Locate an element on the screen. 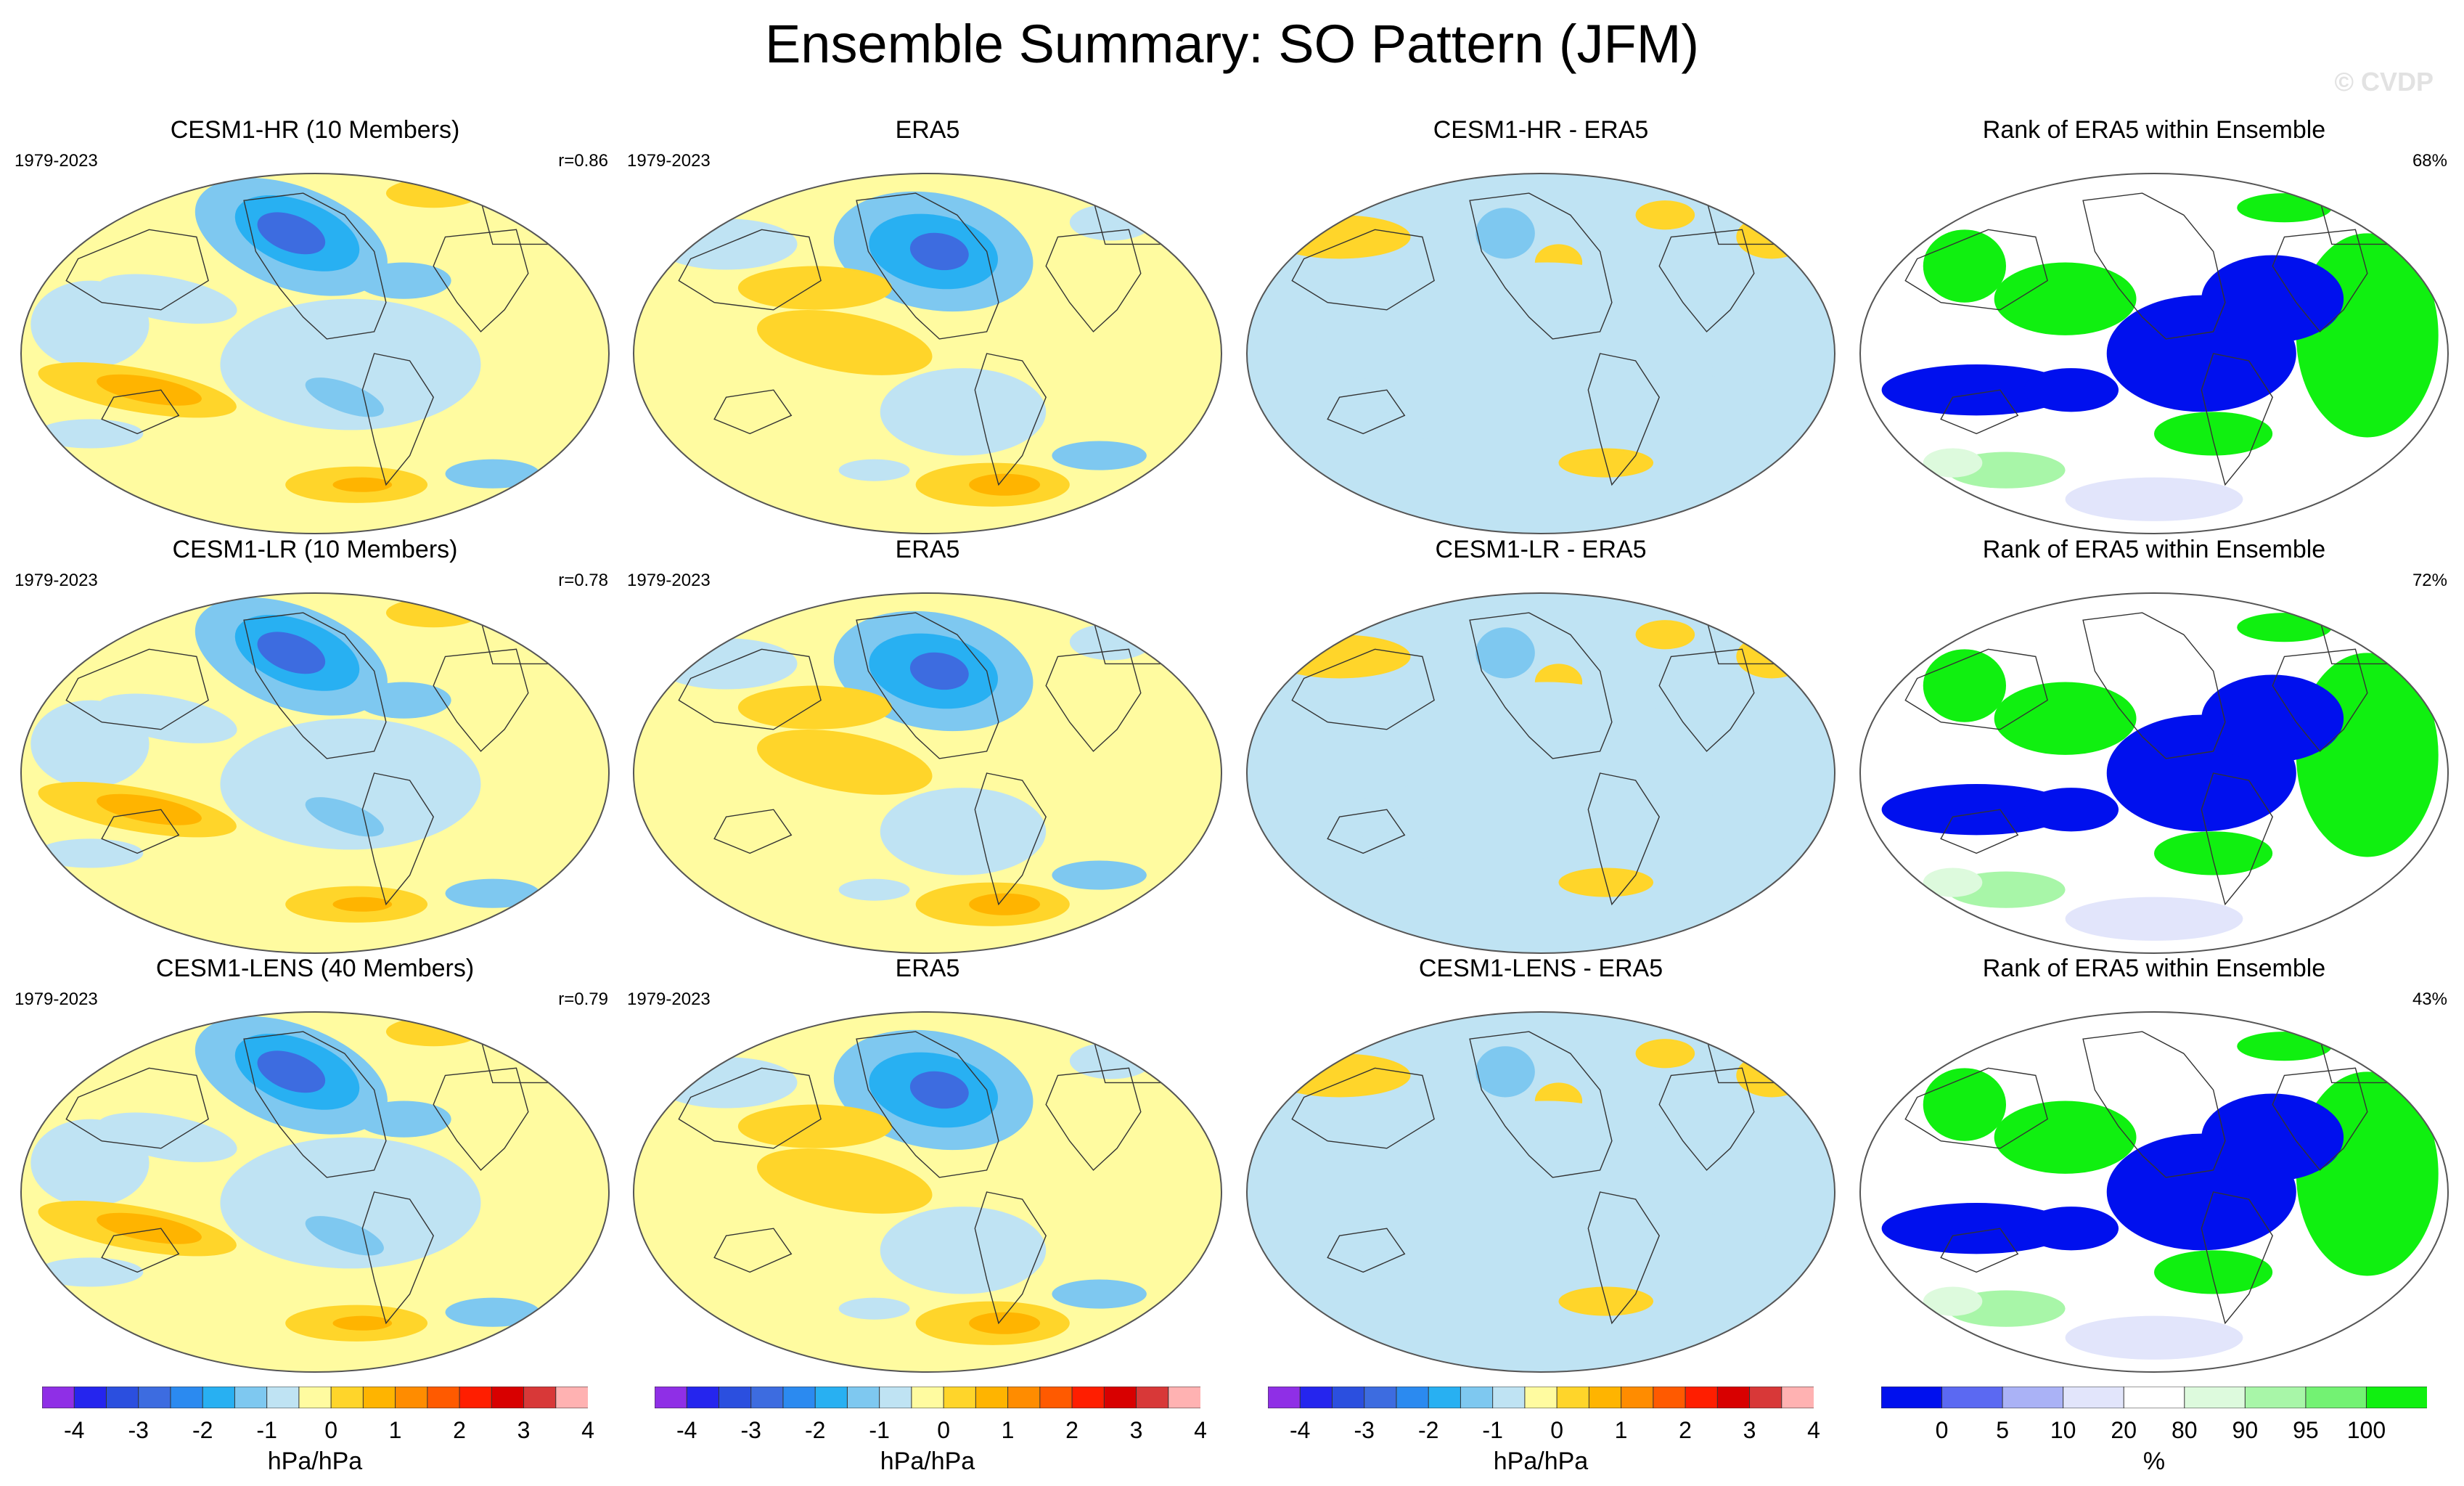 The width and height of the screenshot is (2464, 1486). colorbar-unit-label: % is located at coordinates (2154, 1461).